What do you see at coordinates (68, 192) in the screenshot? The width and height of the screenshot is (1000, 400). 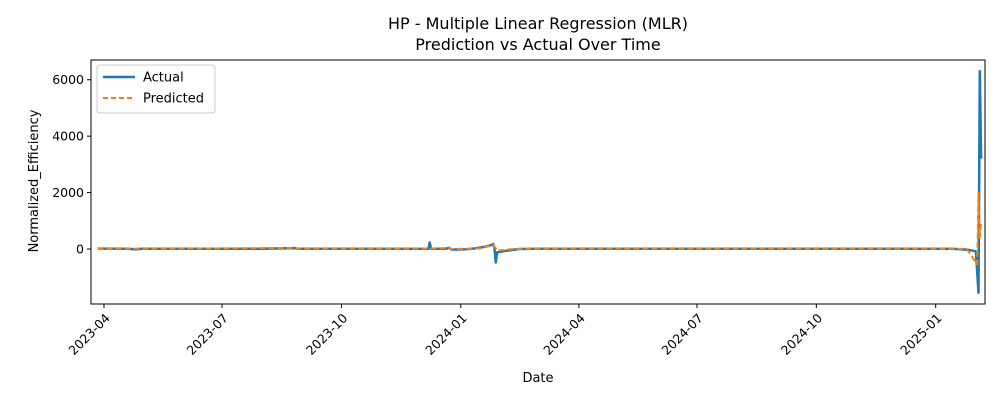 I see `y-tick-label: 2000` at bounding box center [68, 192].